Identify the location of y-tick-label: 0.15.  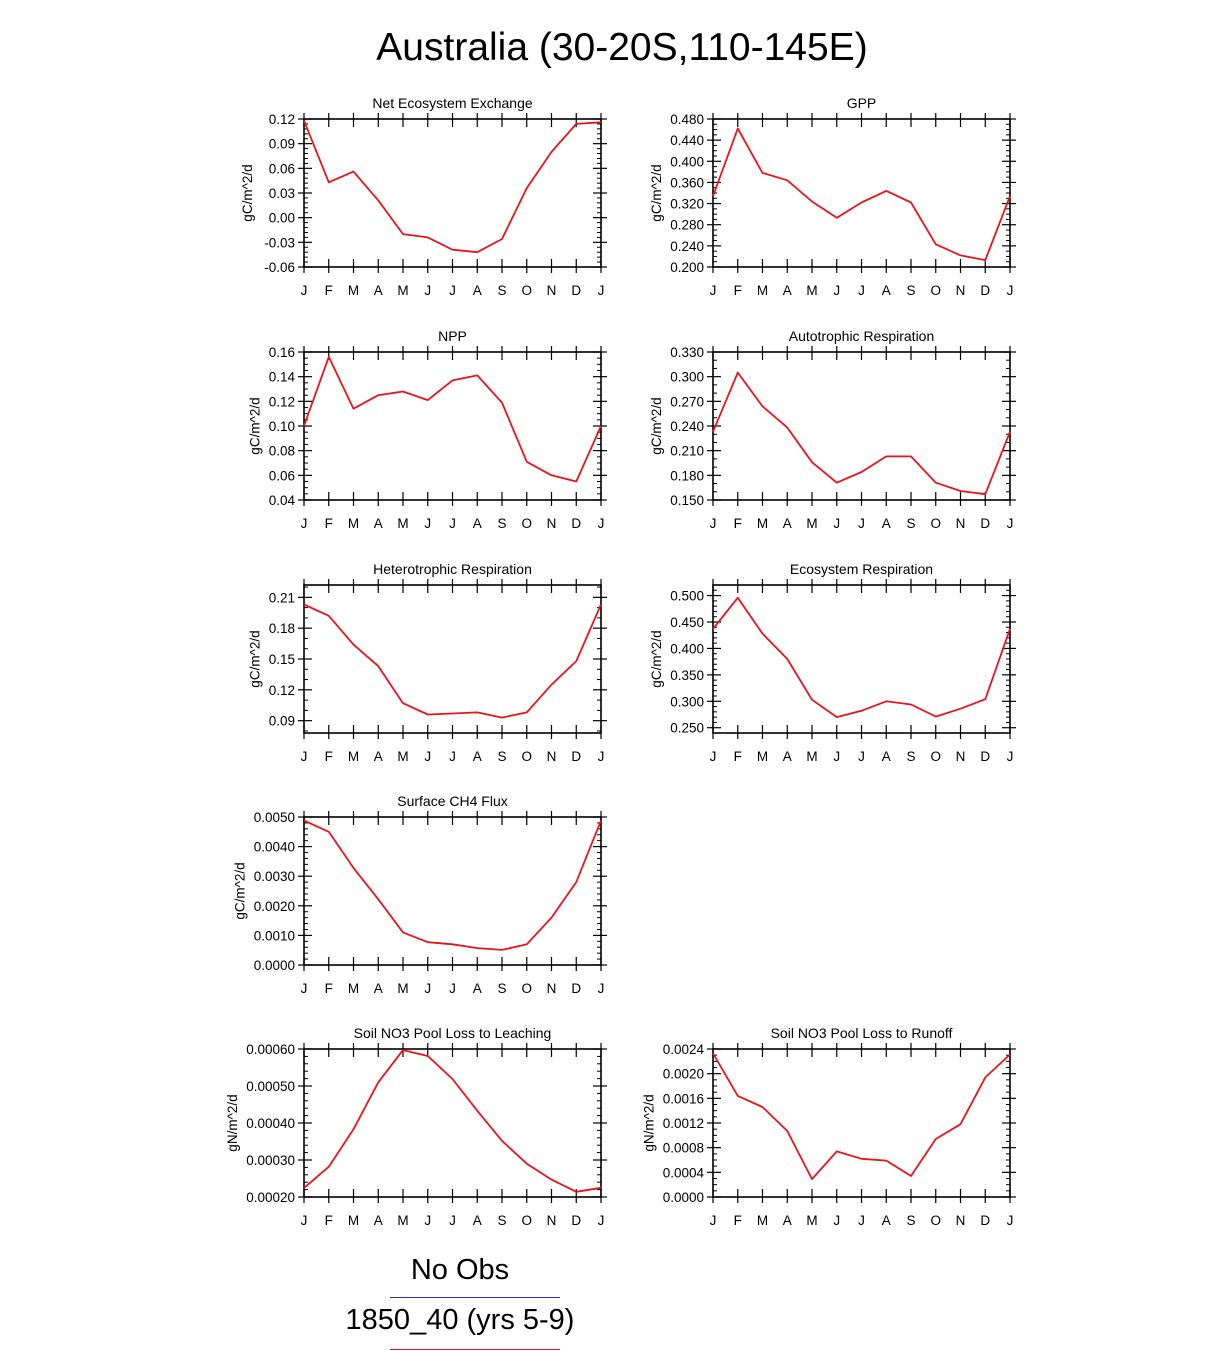
(282, 659).